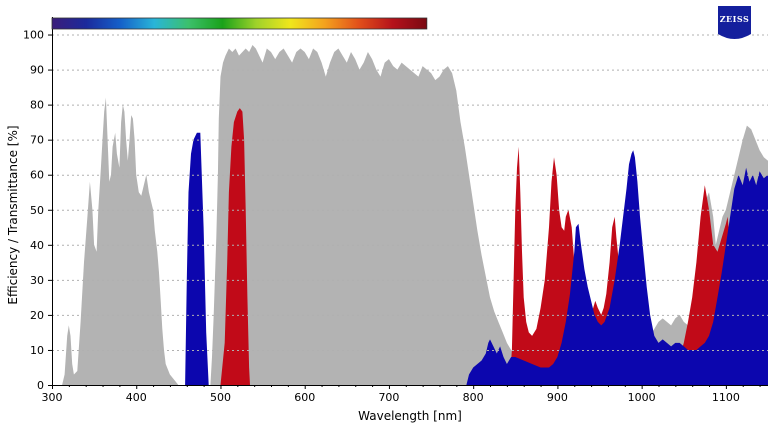  I want to click on x-tick-label-1100: 1100, so click(726, 397).